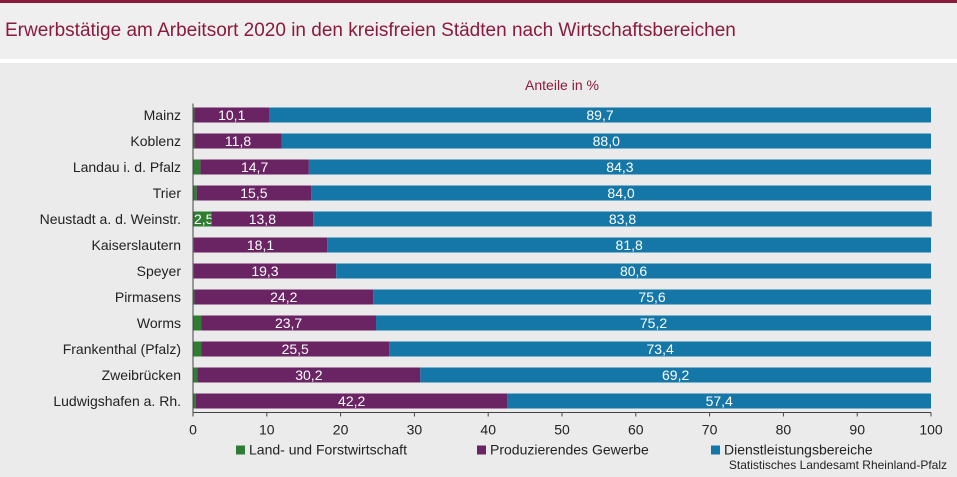  What do you see at coordinates (857, 430) in the screenshot?
I see `x-tick-label: 90` at bounding box center [857, 430].